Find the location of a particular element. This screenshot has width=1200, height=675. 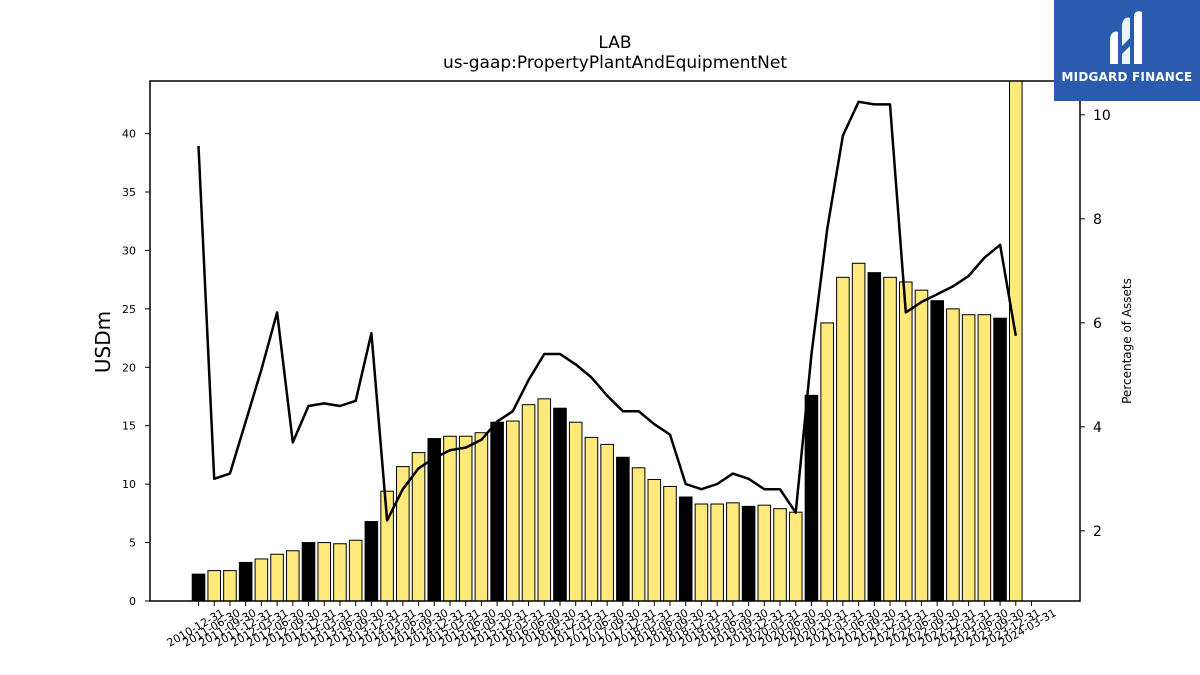

y-tick-label: 10 is located at coordinates (129, 484).